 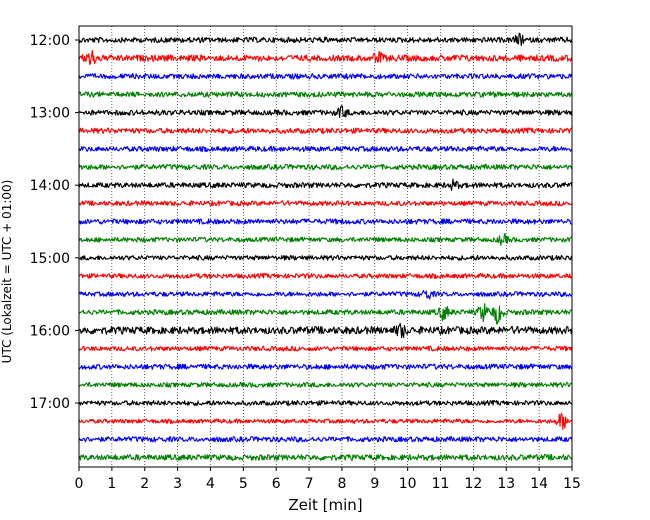 I want to click on x-tick-label: 10, so click(x=408, y=484).